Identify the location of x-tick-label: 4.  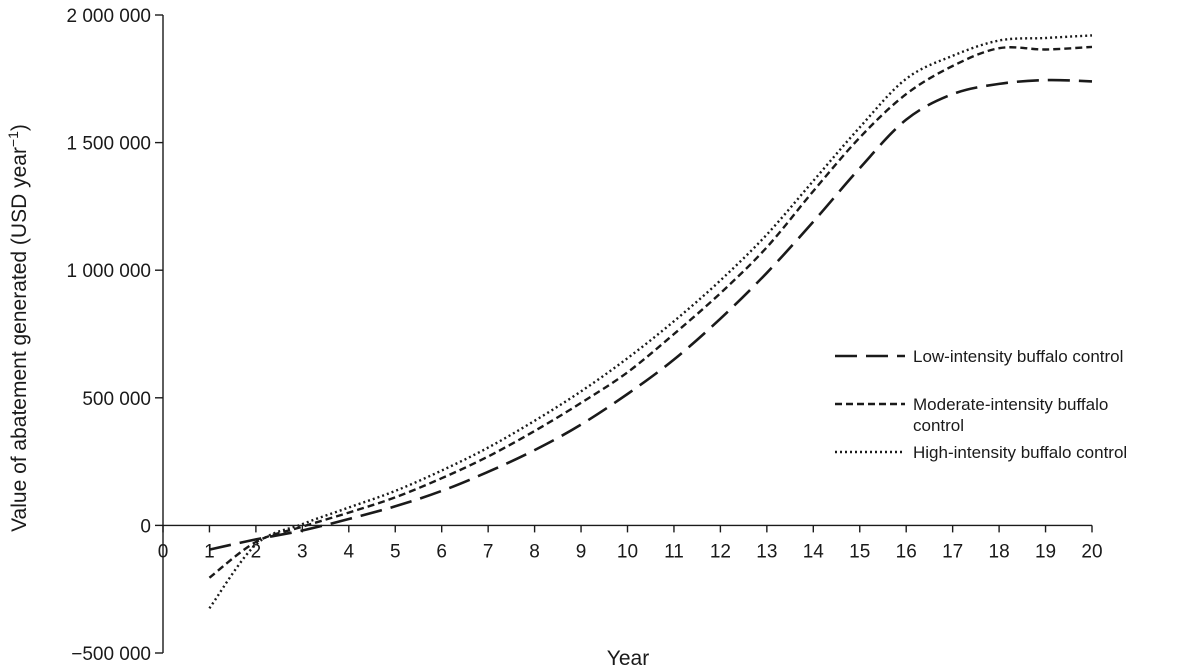
(349, 551).